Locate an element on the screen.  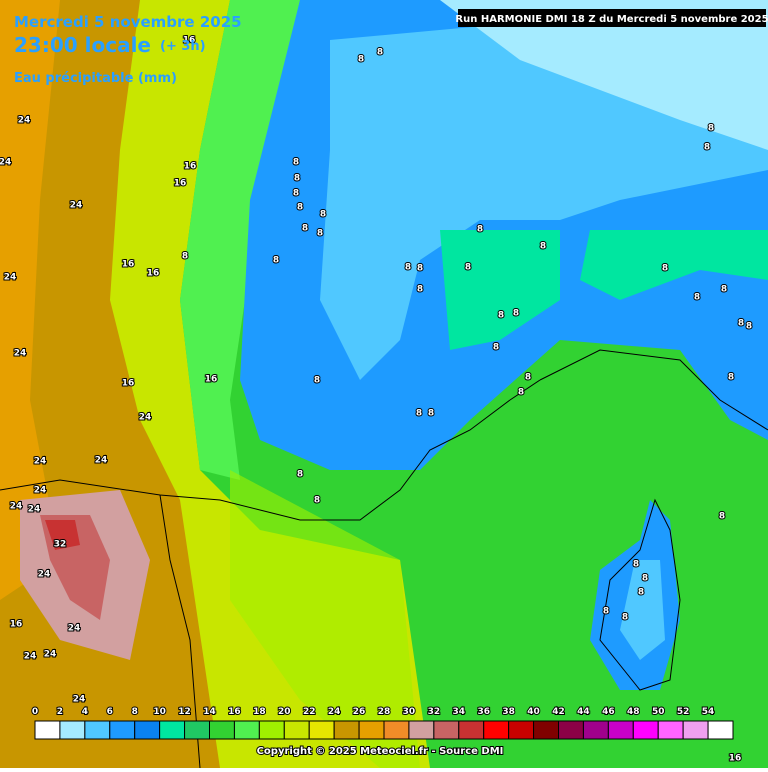
colorbar-label: 6 is located at coordinates (110, 712).